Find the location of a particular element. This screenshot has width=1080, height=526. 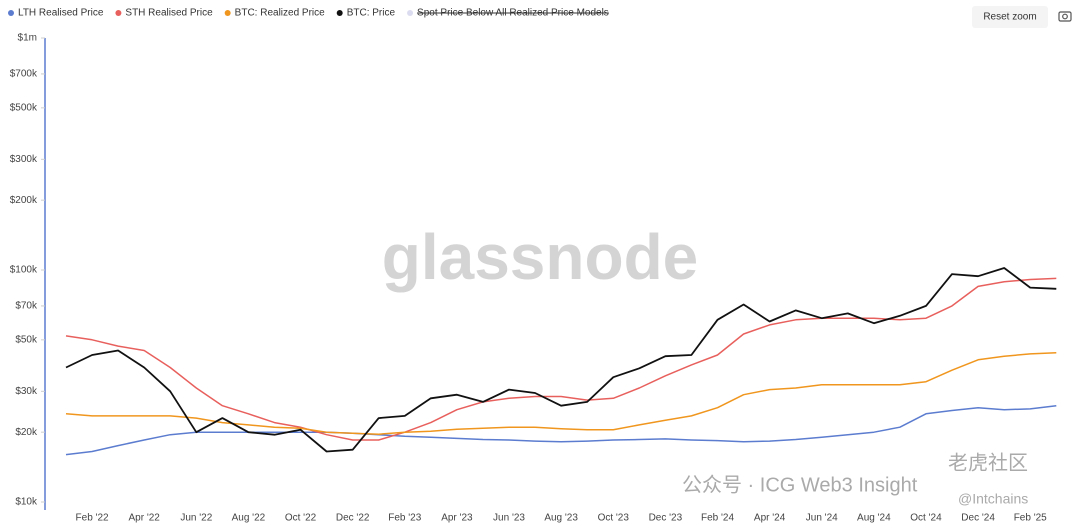

reset-zoom-button is located at coordinates (1010, 17).